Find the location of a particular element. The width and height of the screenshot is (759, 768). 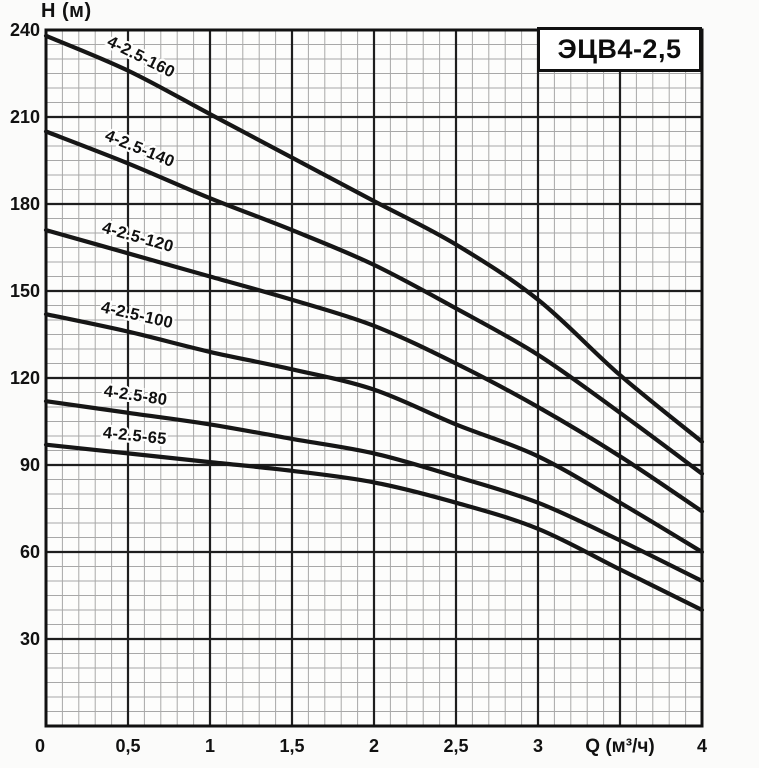

y-tick-label: 150 is located at coordinates (25, 291).